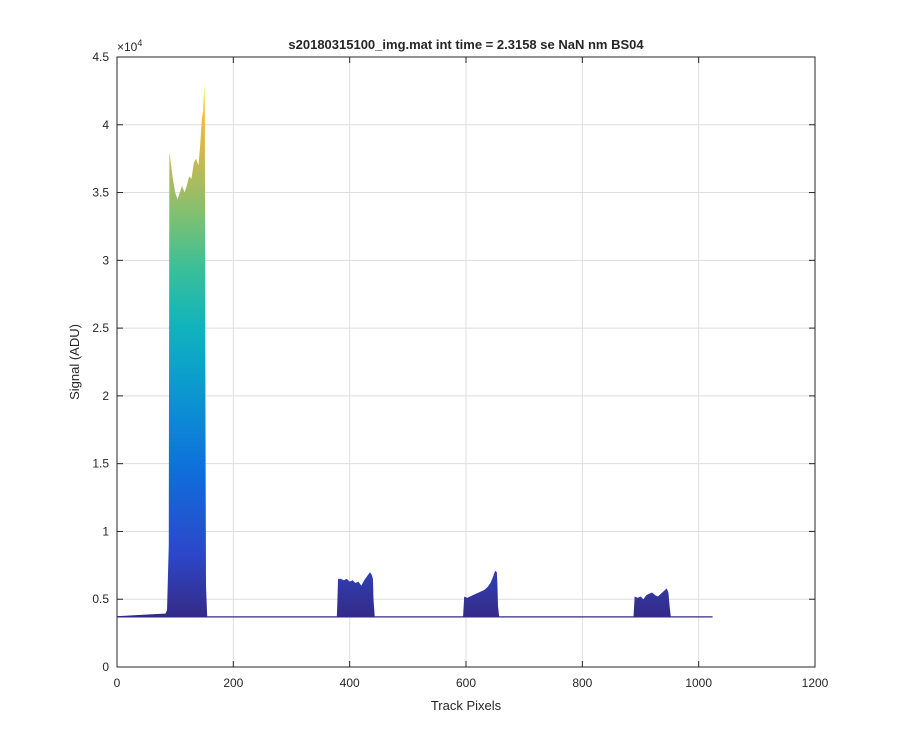 The width and height of the screenshot is (900, 755). I want to click on y-tick-label: 2, so click(105, 396).